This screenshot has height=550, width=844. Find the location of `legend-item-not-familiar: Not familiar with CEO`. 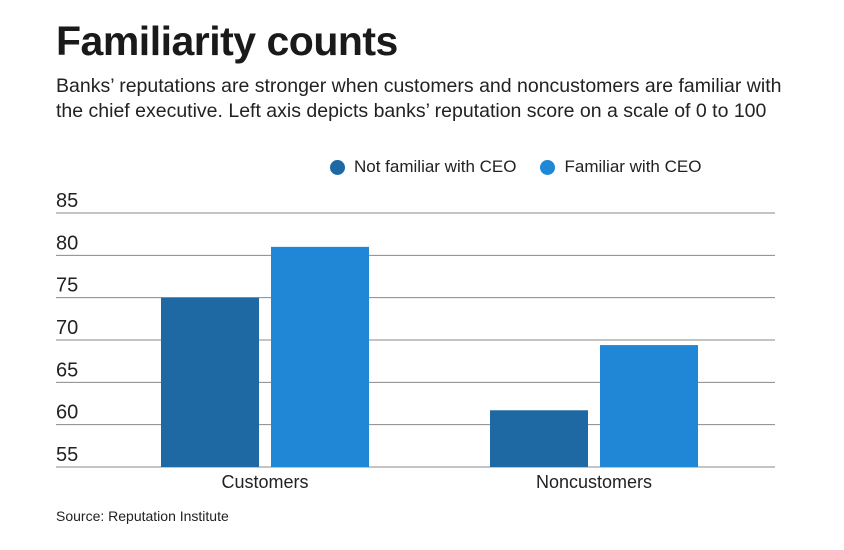

legend-item-not-familiar: Not familiar with CEO is located at coordinates (423, 167).